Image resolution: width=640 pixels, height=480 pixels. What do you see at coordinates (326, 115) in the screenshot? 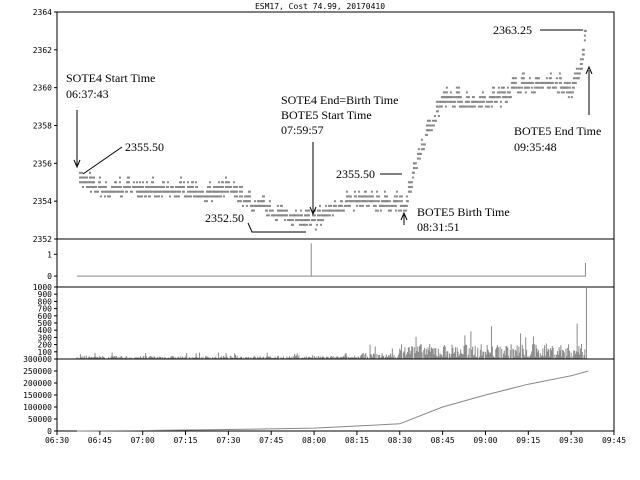
I see `annotation-line: BOTE5 Start Time` at bounding box center [326, 115].